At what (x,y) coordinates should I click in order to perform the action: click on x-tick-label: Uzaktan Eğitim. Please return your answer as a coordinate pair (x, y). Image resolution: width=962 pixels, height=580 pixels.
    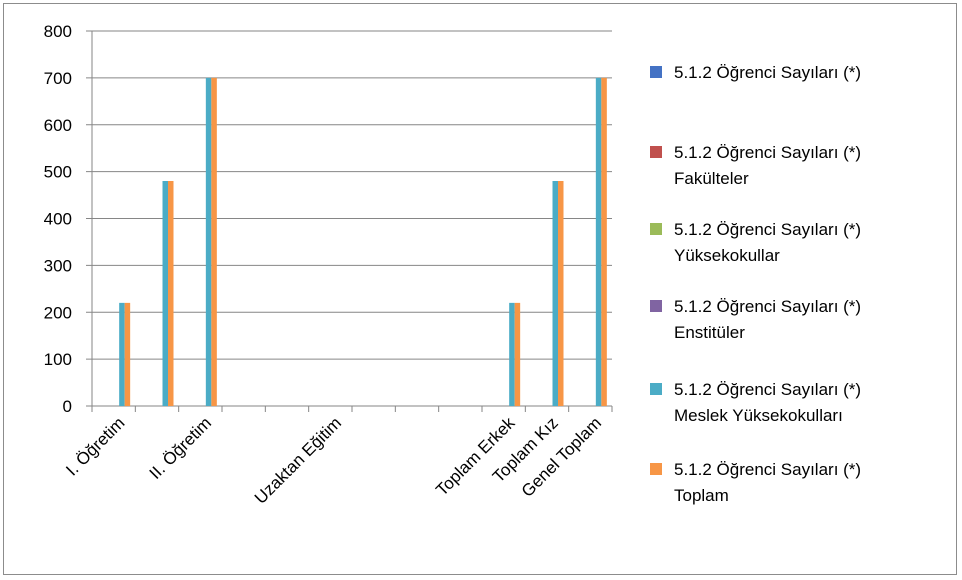
    Looking at the image, I should click on (298, 460).